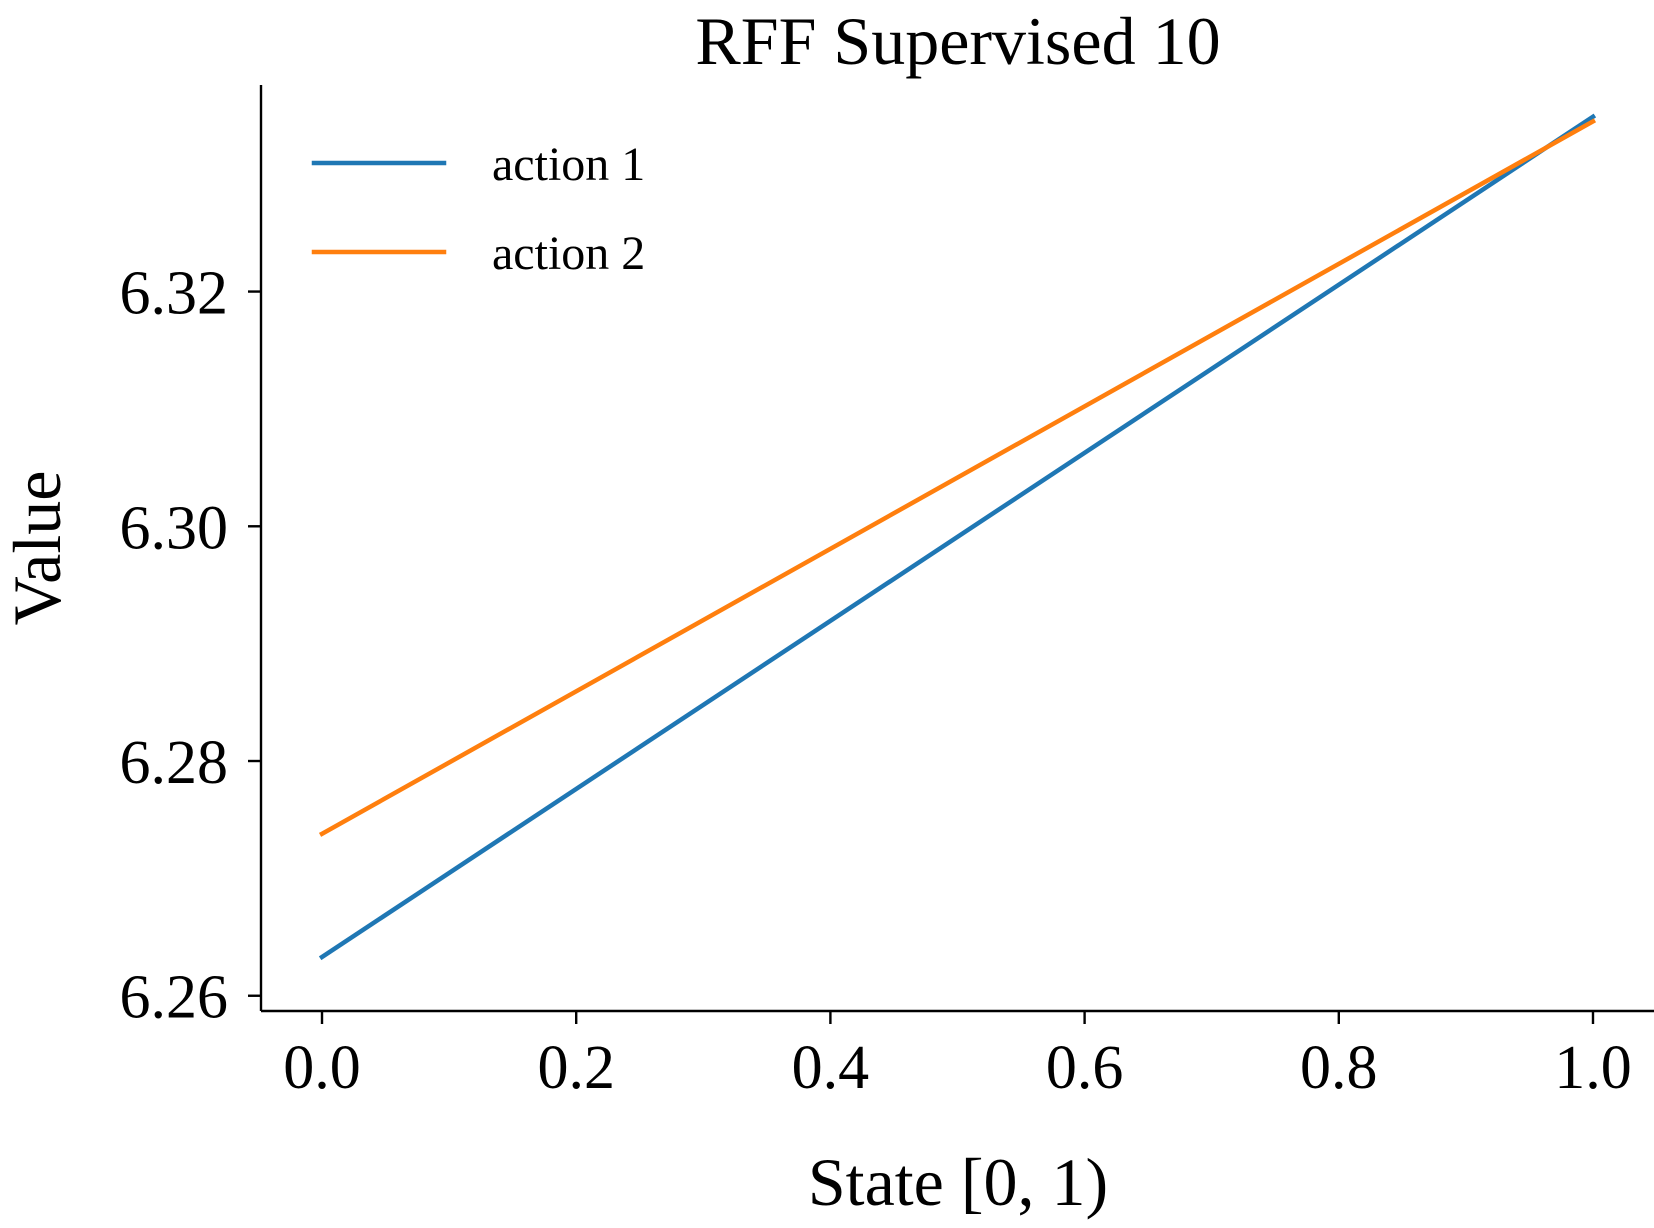 Image resolution: width=1654 pixels, height=1228 pixels. Describe the element at coordinates (1085, 1068) in the screenshot. I see `x-tick-label: 0.6` at that location.